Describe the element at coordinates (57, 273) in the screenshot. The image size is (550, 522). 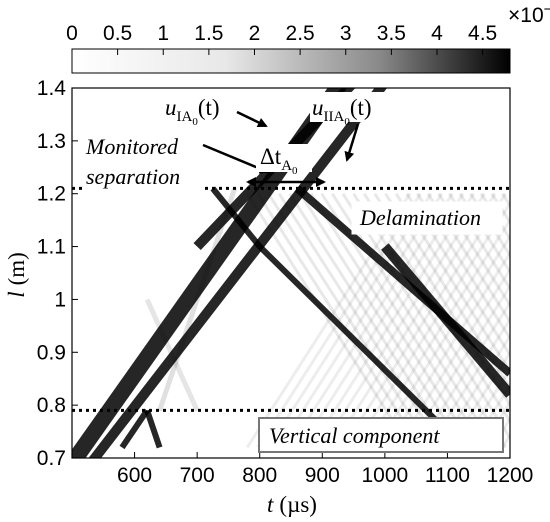
I see `y-axis-ticks: 0.7 0.8 0.9 1 1.1 1.2 1.3 1.4` at that location.